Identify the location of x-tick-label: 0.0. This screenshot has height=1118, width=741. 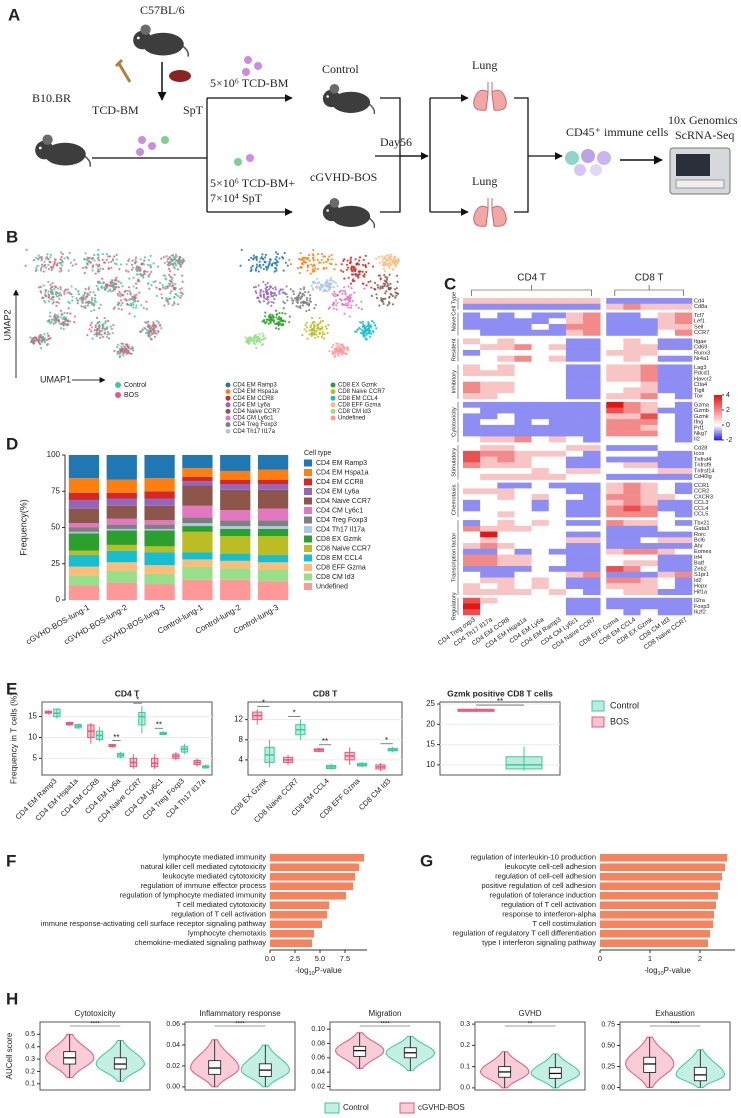
(270, 958).